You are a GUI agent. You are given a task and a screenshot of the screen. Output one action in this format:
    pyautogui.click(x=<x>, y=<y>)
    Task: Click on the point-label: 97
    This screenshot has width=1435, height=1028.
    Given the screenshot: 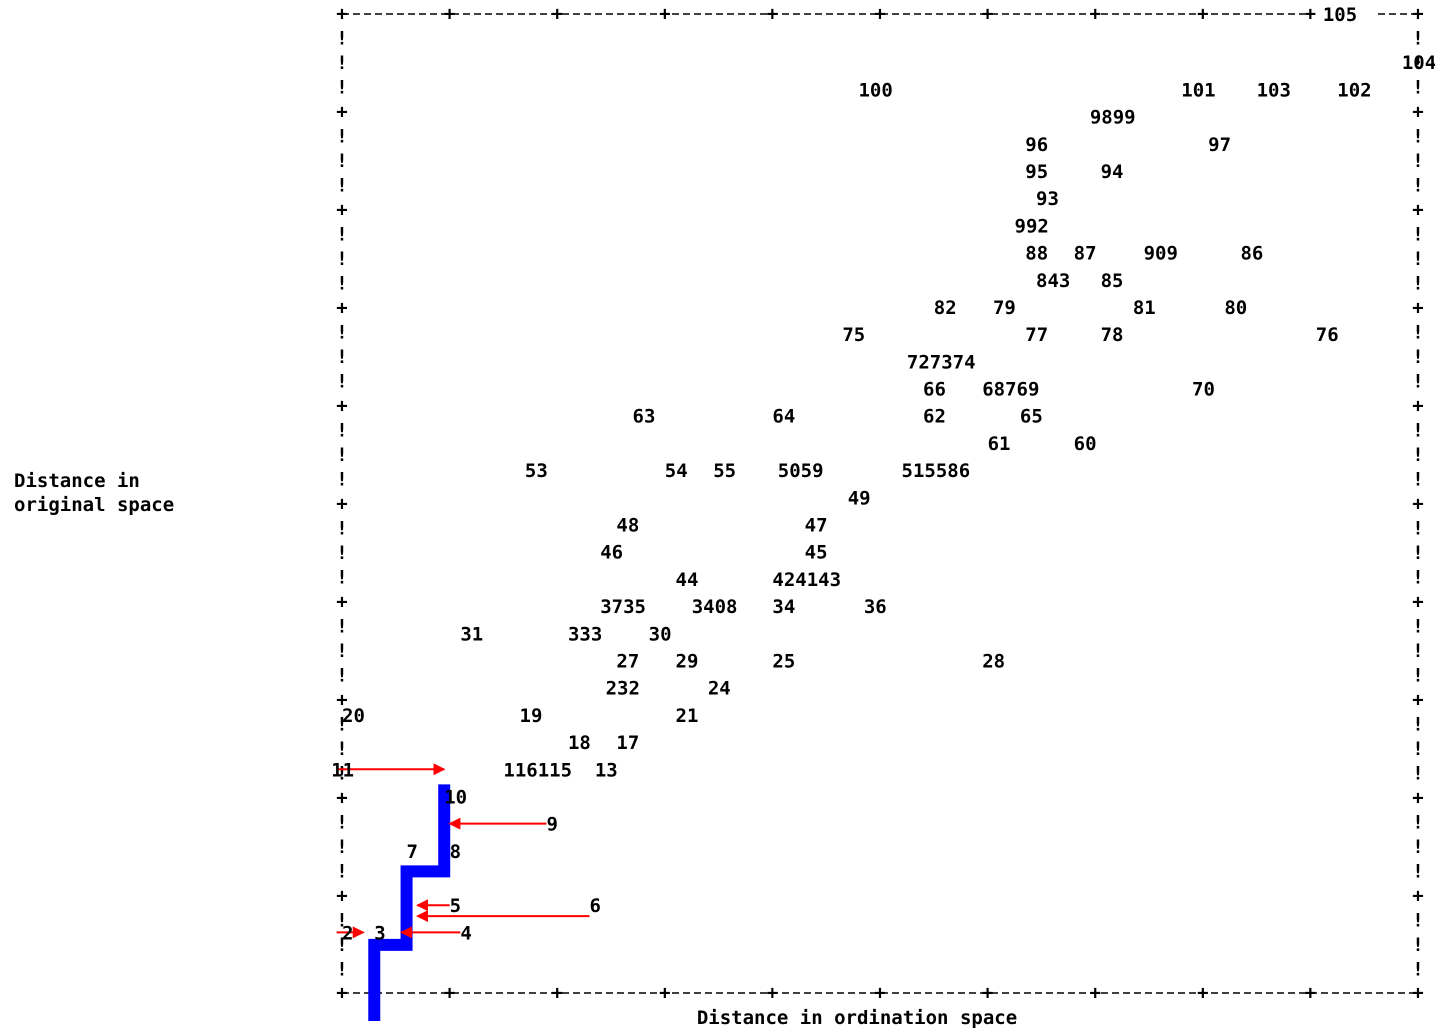 What is the action you would take?
    pyautogui.click(x=1219, y=145)
    